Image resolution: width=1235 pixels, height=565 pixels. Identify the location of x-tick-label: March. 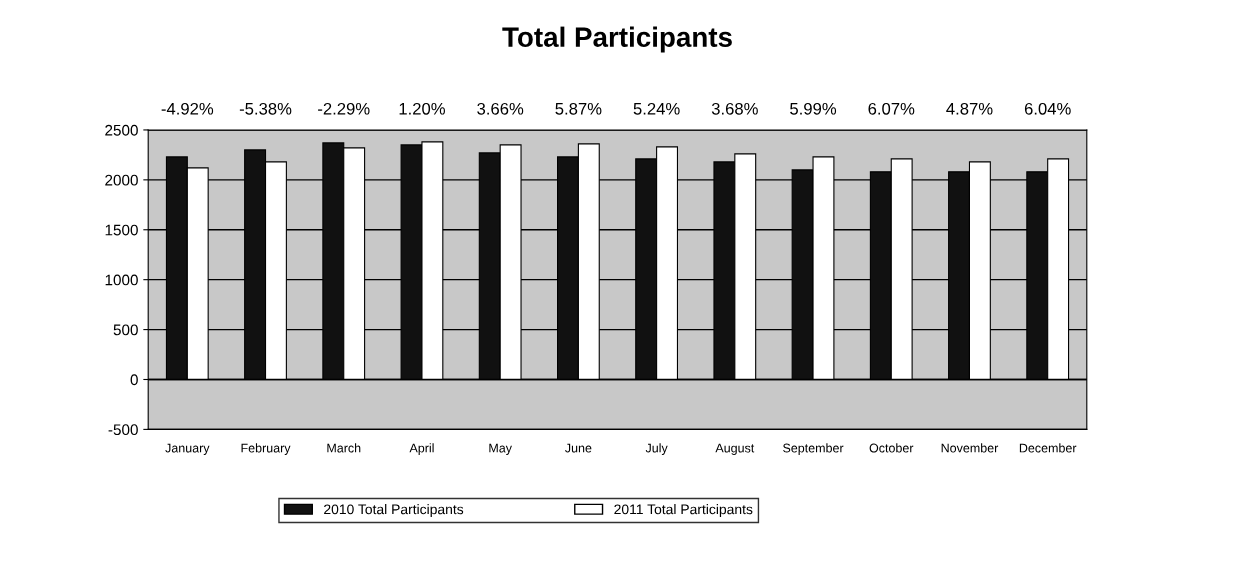
(344, 448).